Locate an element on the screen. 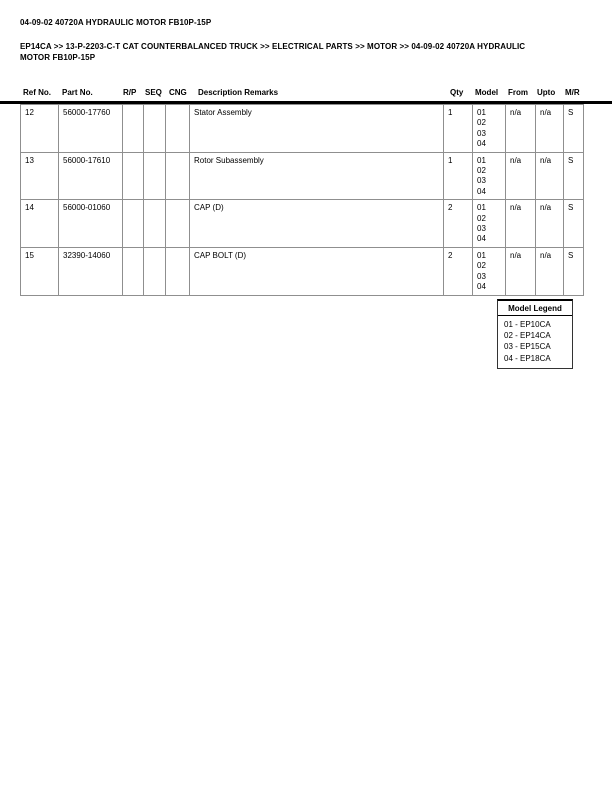 The image size is (612, 792). cell-part-no: 56000-17610 is located at coordinates (90, 176).